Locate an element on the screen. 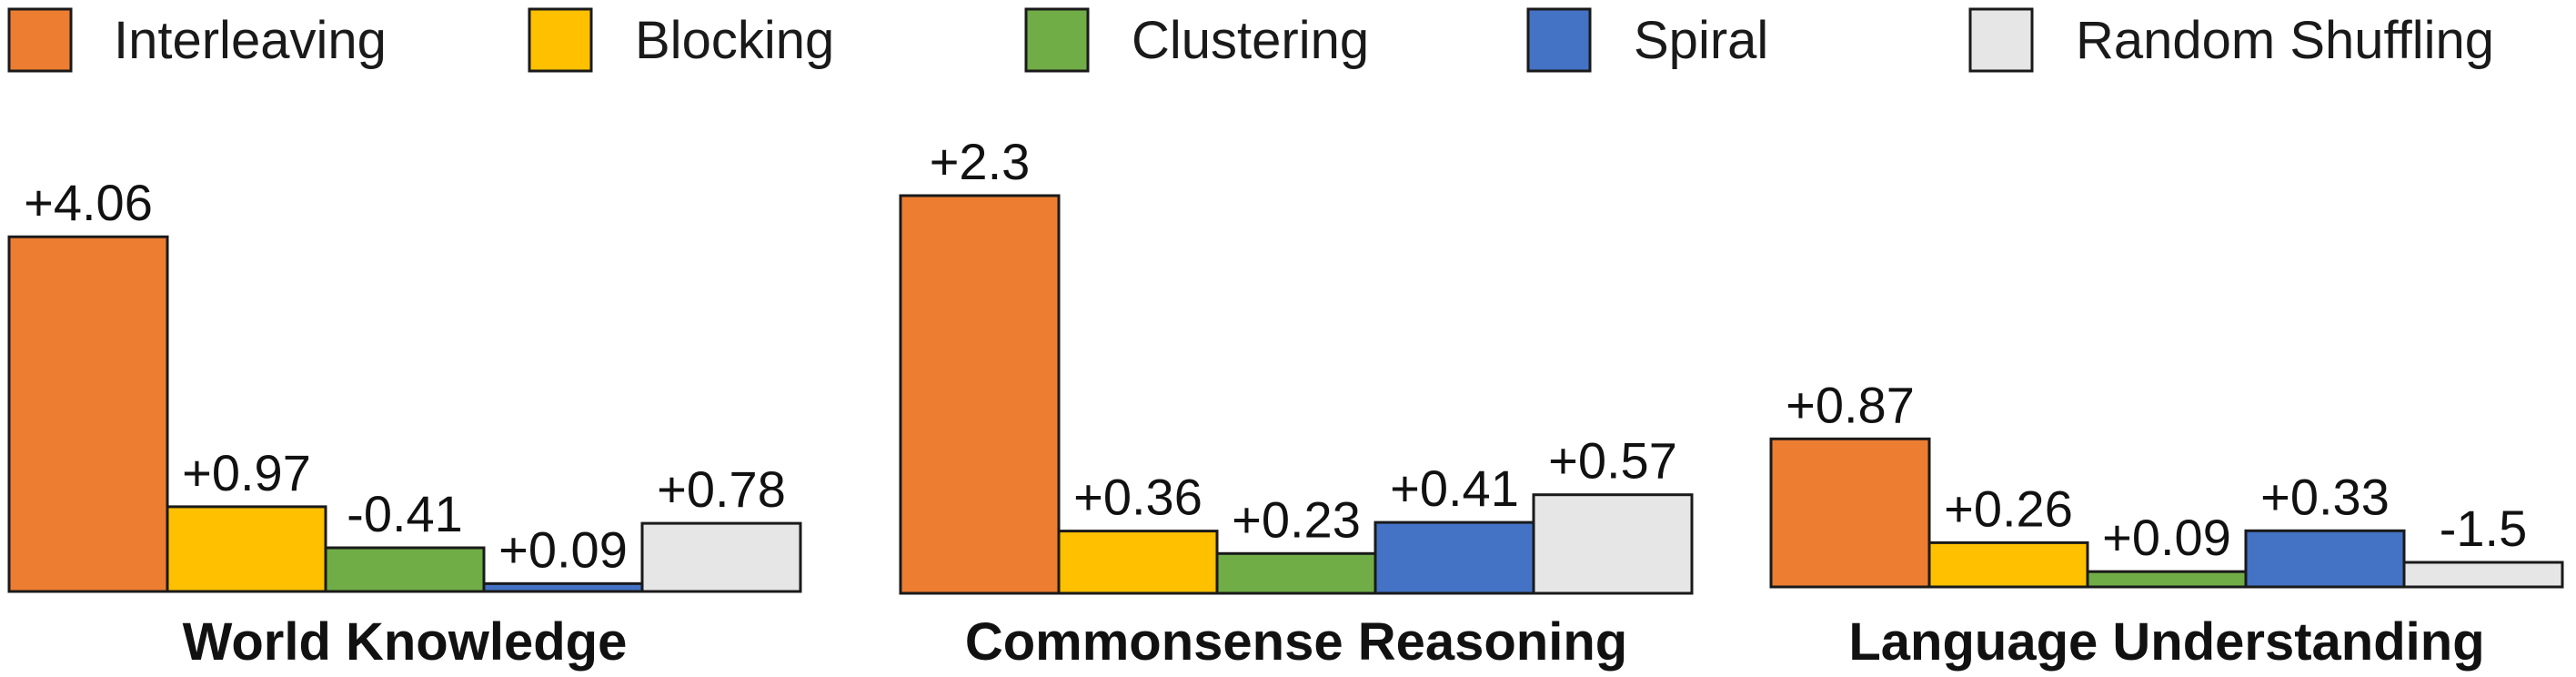  value-label-language-understanding-spiral: +0.33 is located at coordinates (2325, 496).